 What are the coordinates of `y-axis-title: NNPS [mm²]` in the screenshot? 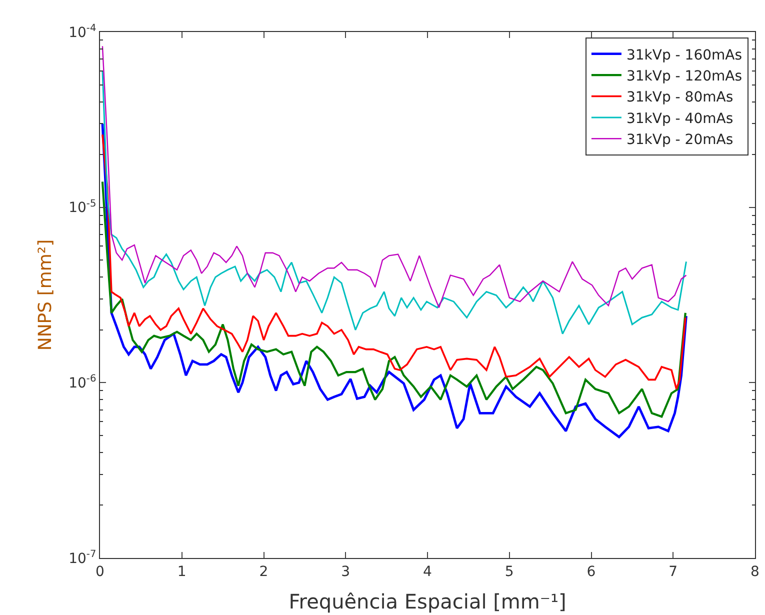 It's located at (45, 295).